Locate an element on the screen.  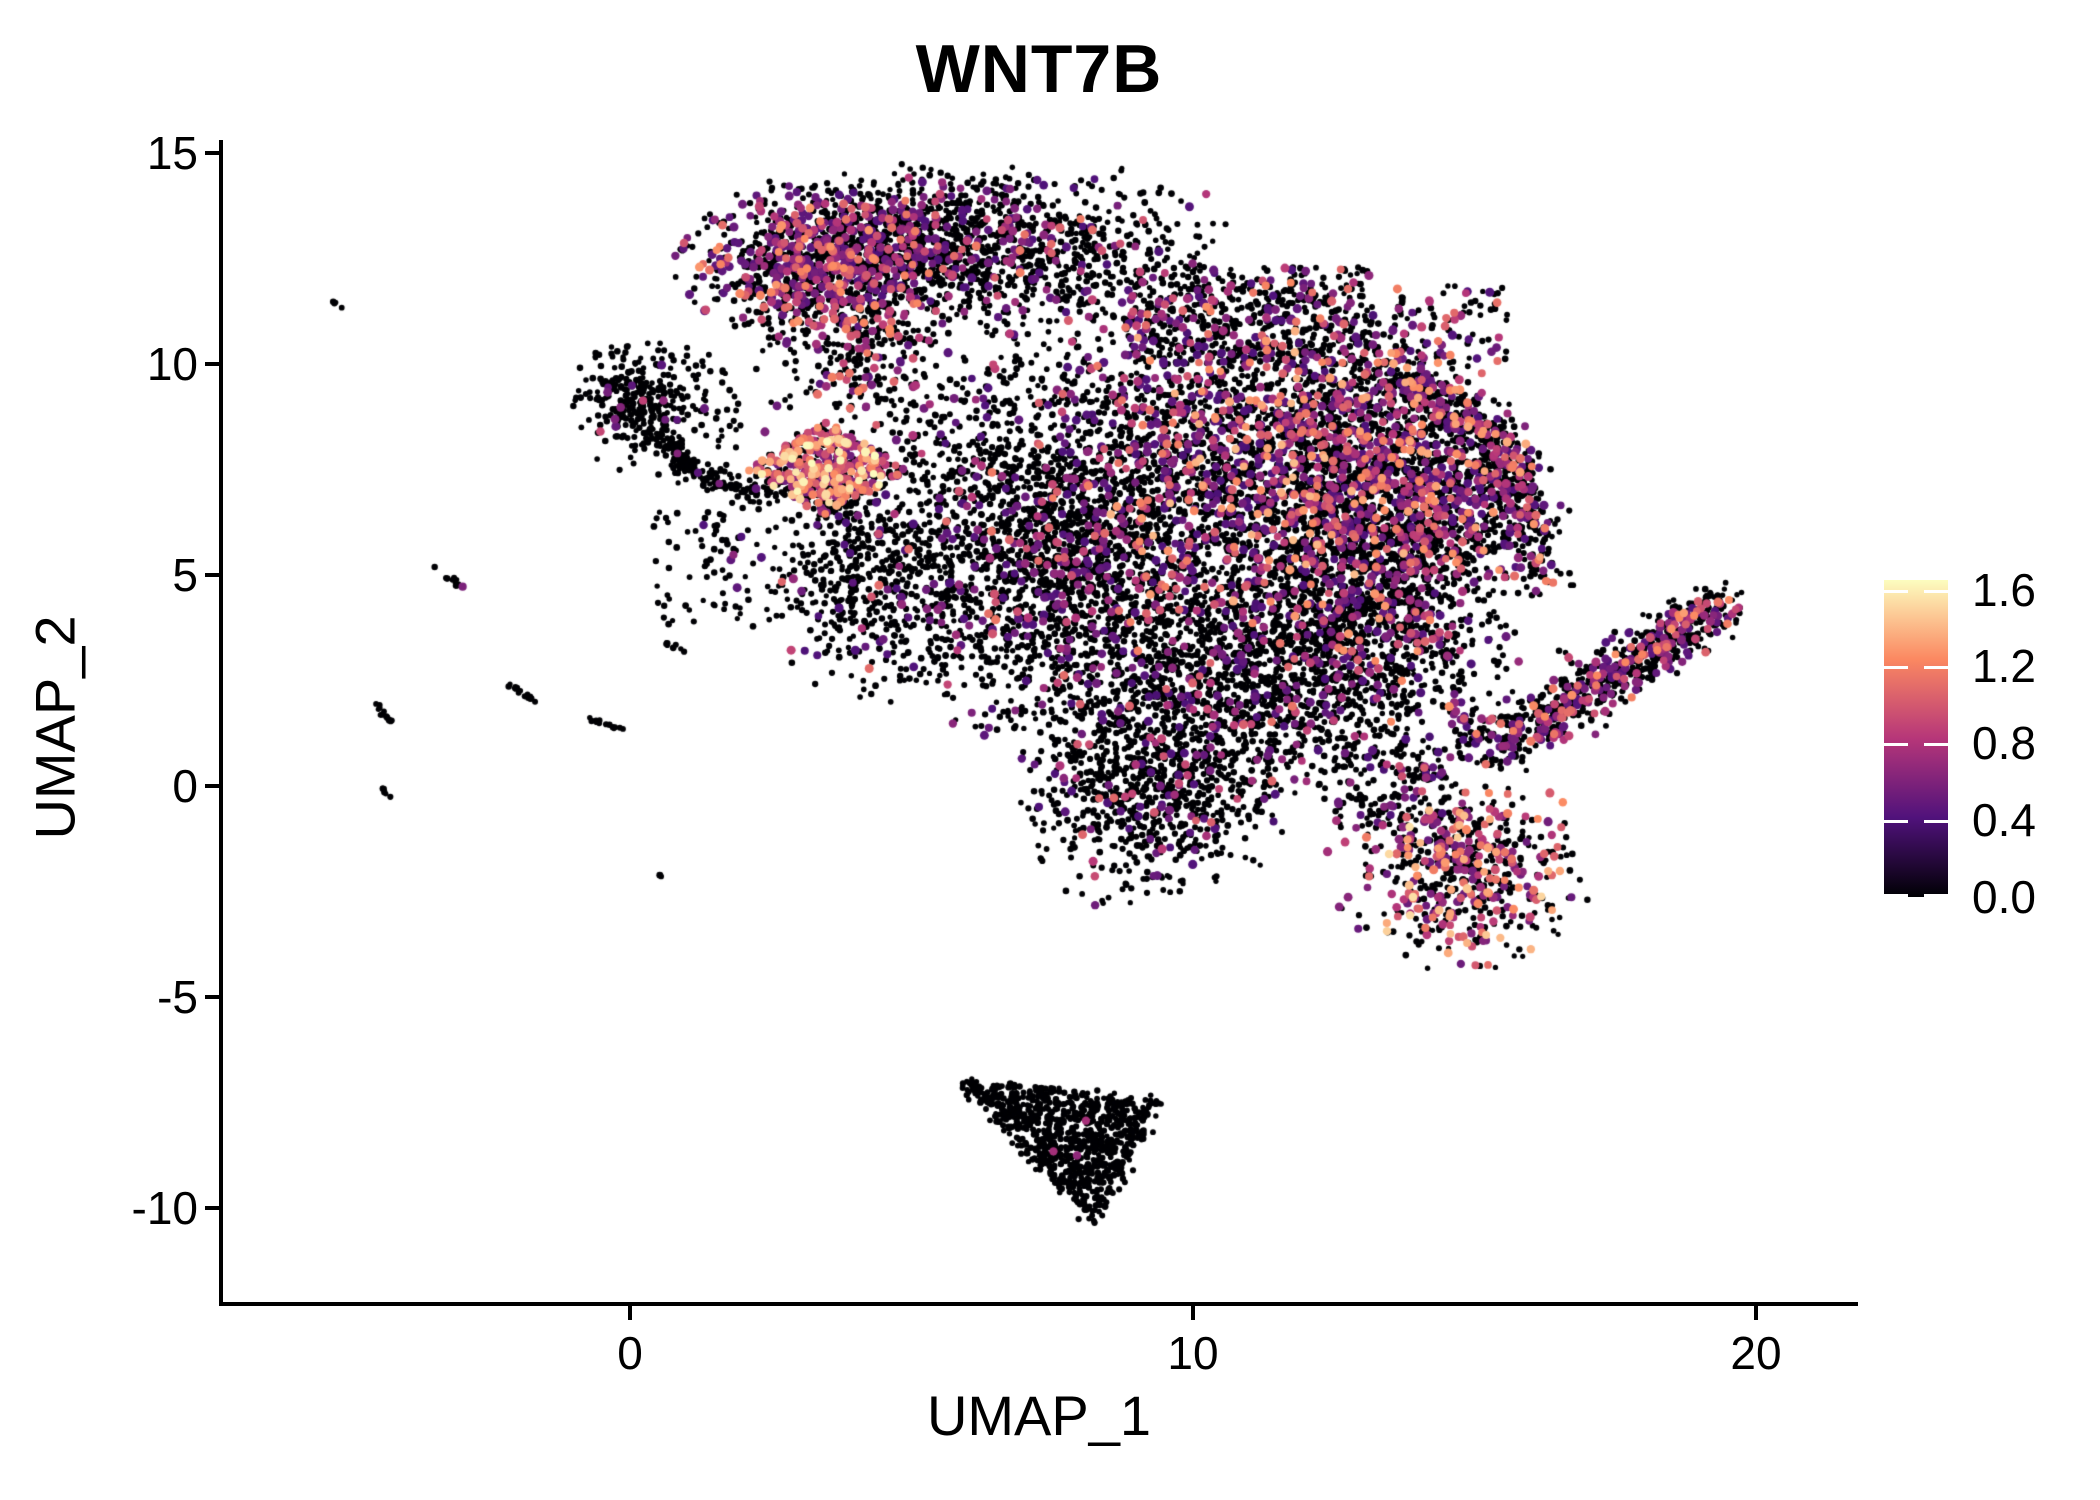
y-tick-label: -10 is located at coordinates (164, 1208).